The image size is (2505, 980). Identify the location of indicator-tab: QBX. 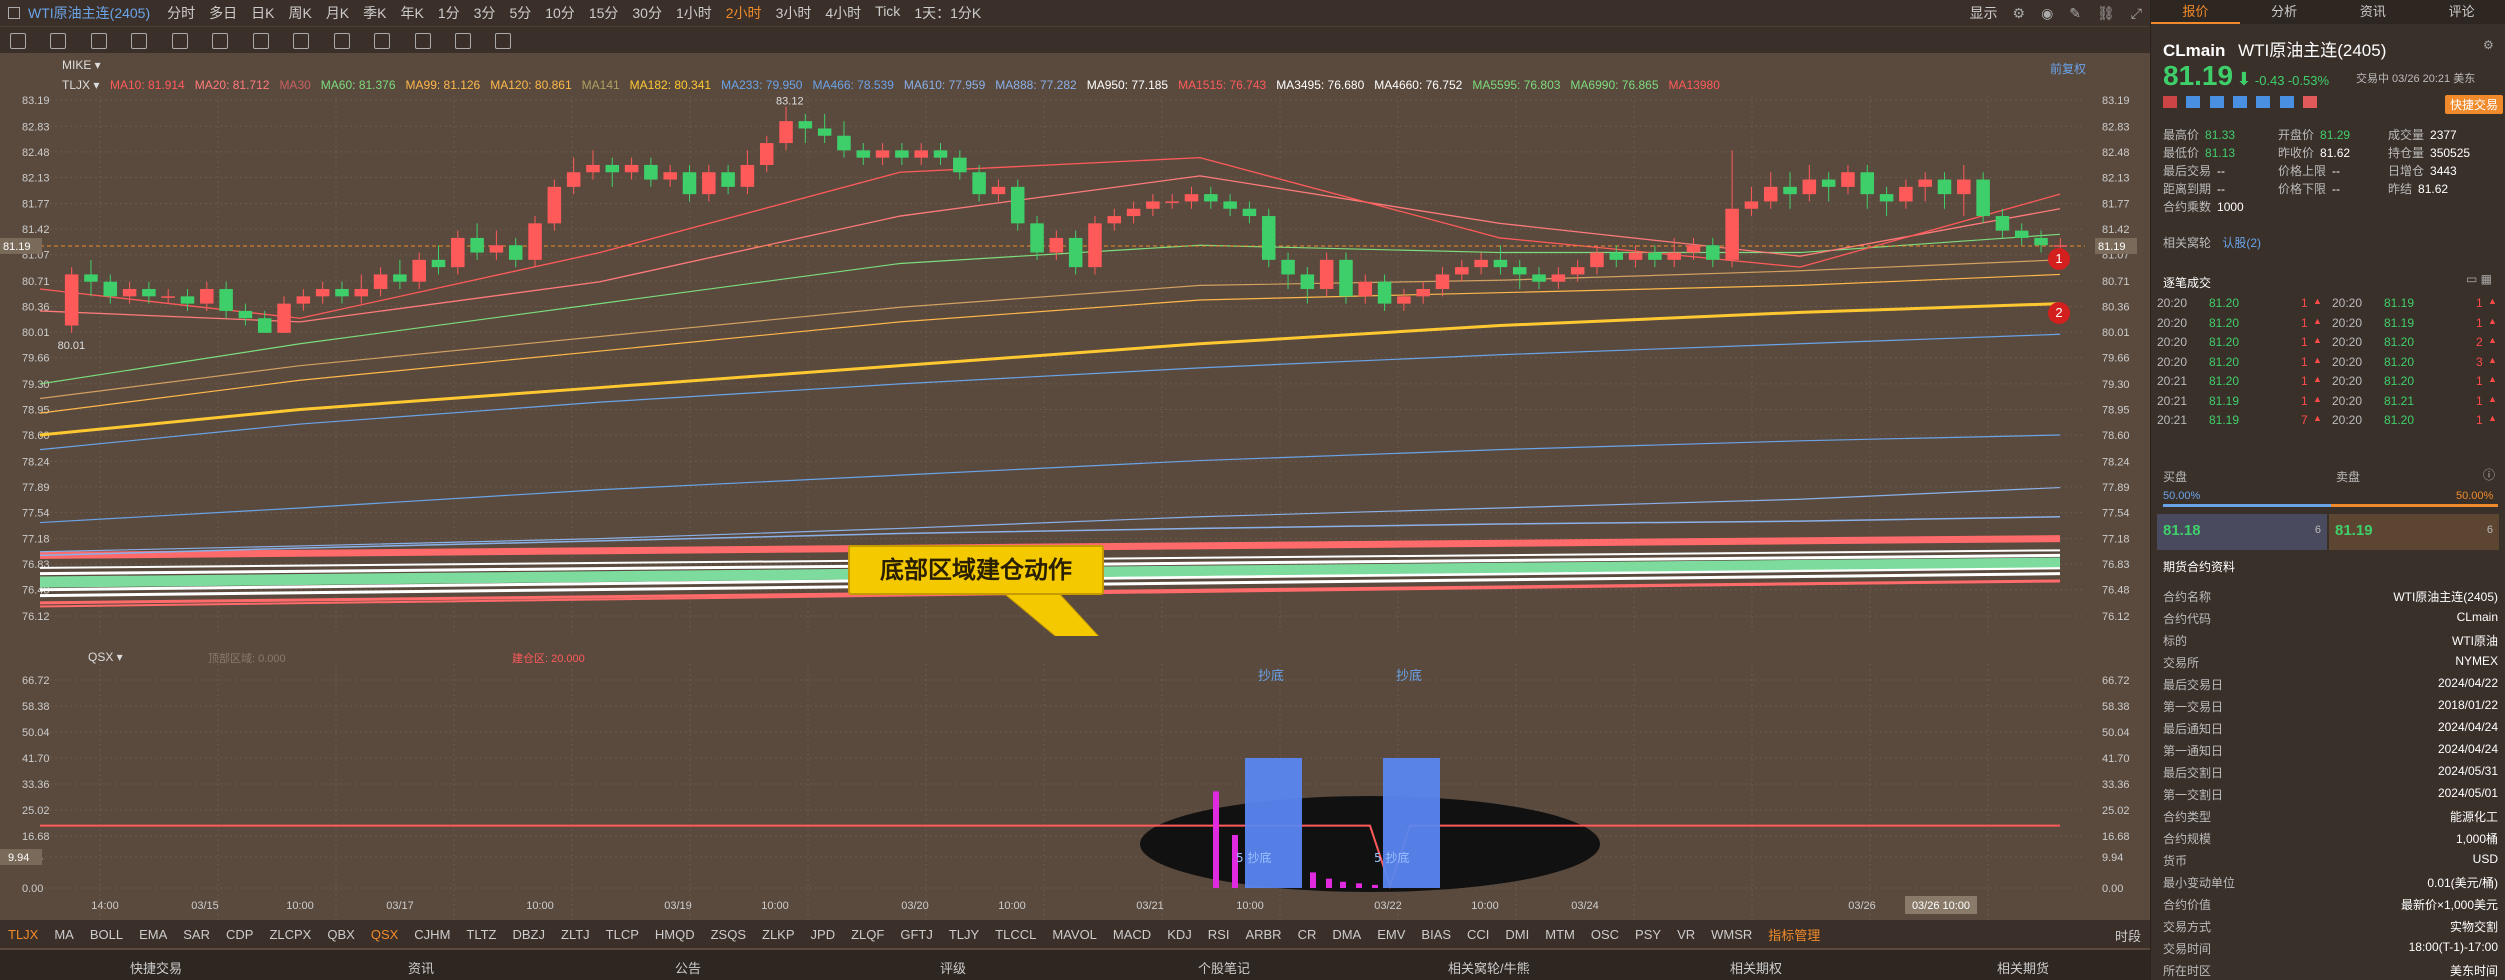
(341, 934).